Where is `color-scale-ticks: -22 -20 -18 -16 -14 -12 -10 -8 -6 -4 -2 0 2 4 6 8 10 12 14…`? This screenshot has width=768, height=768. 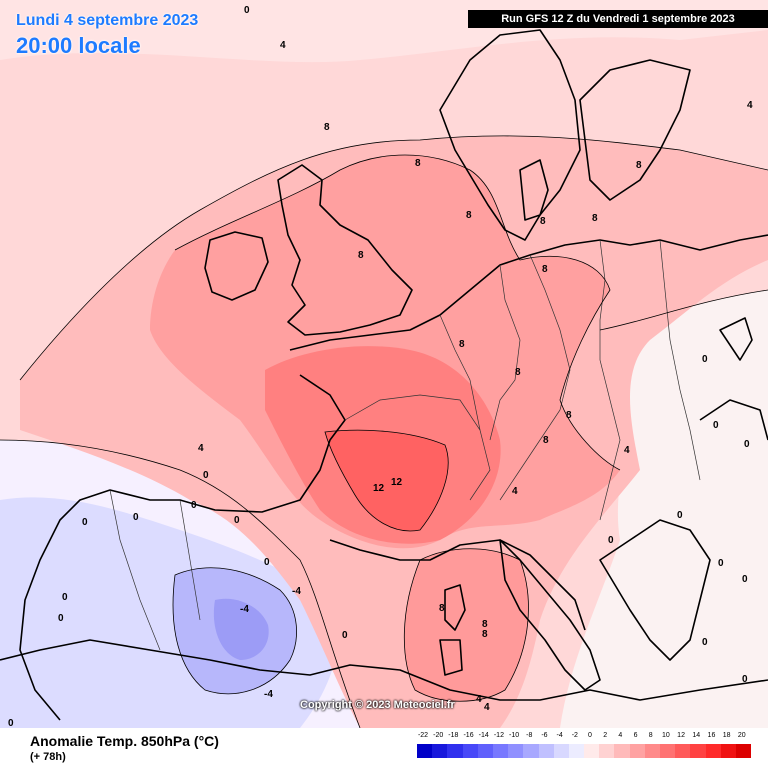
color-scale-ticks: -22 -20 -18 -16 -14 -12 -10 -8 -6 -4 -2 0 2 4 6 8 10 12 14… is located at coordinates (584, 737).